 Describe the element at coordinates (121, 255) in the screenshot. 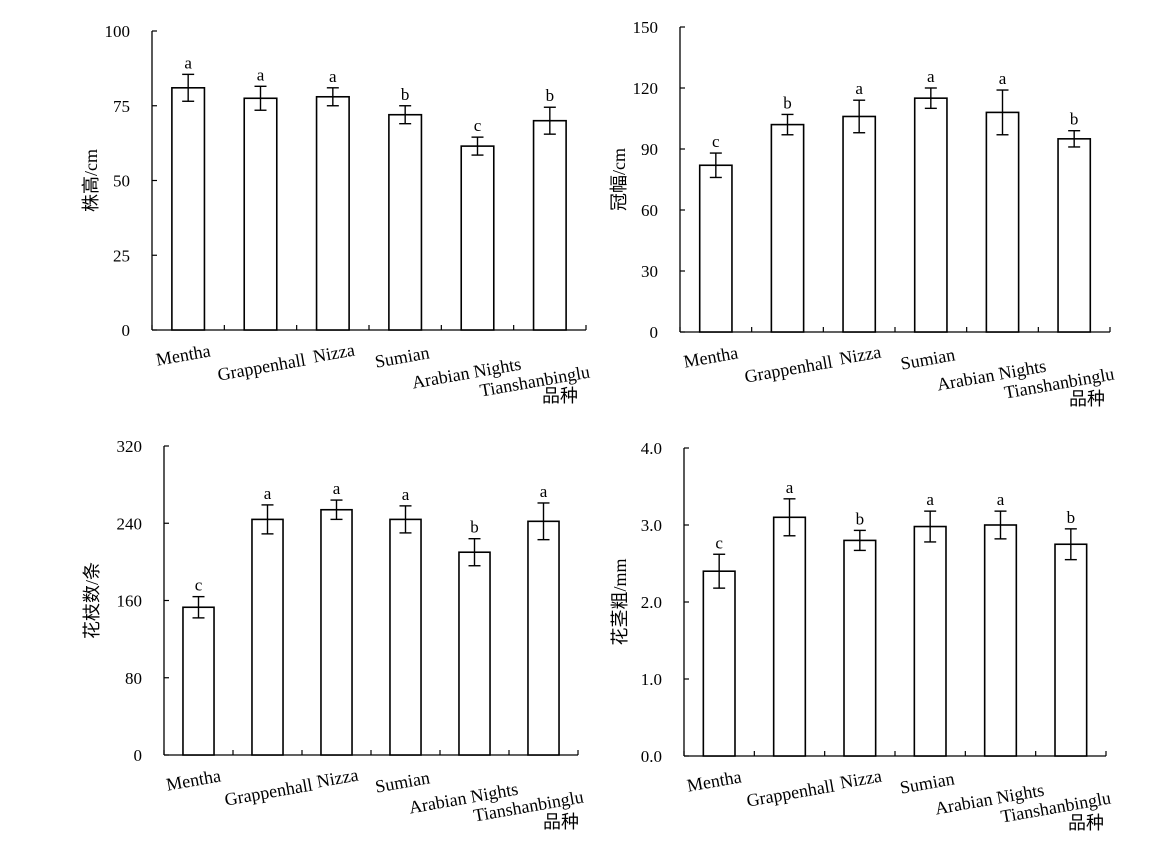

I see `y-tick-label: 25` at that location.